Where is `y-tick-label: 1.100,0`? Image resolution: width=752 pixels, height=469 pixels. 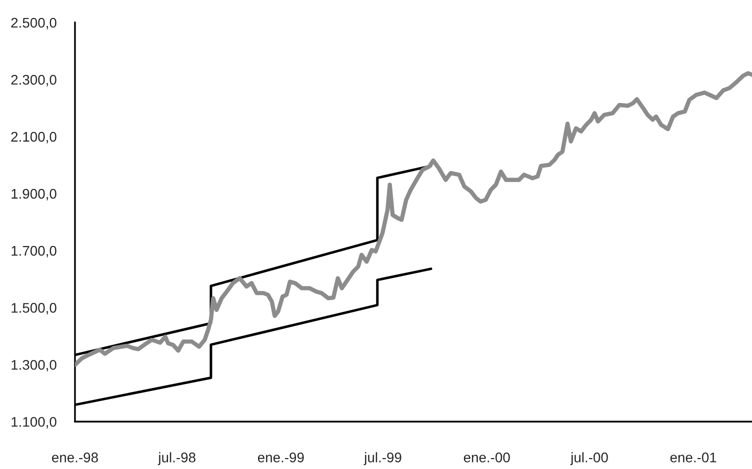
y-tick-label: 1.100,0 is located at coordinates (34, 422).